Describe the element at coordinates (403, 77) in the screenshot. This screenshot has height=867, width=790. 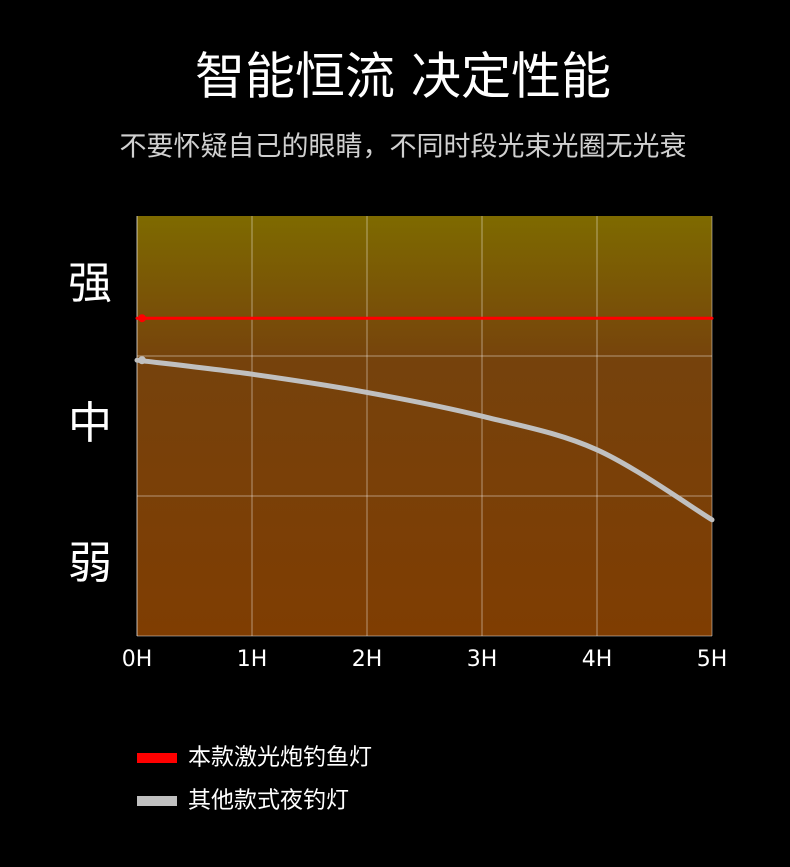
I see `chart-title: 智能恒流 决定性能` at that location.